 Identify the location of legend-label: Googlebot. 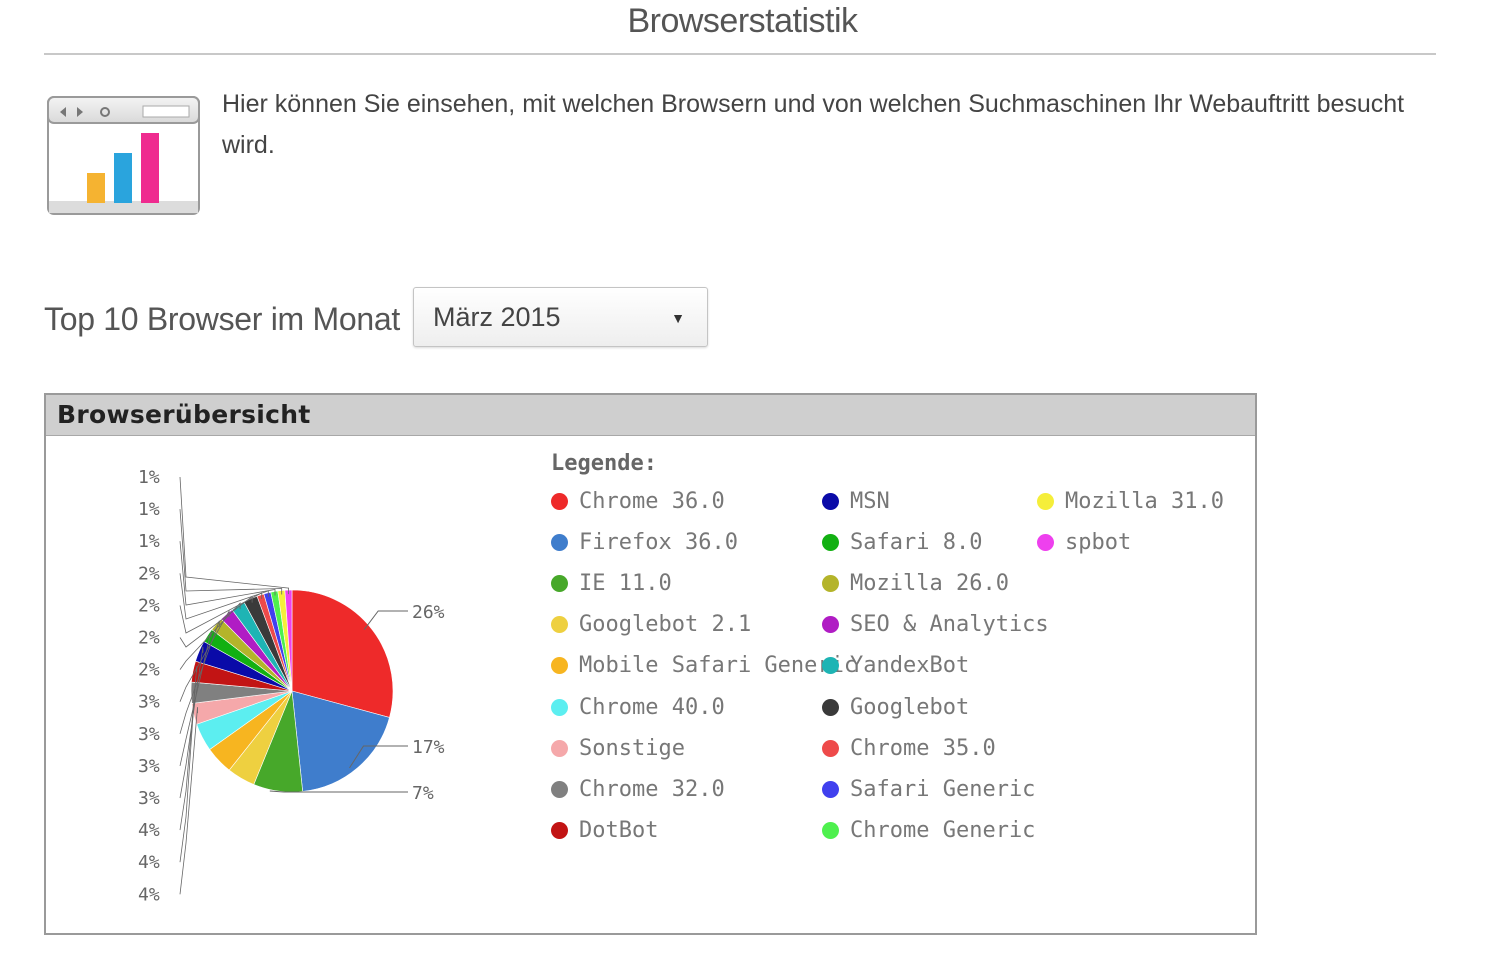
(910, 707).